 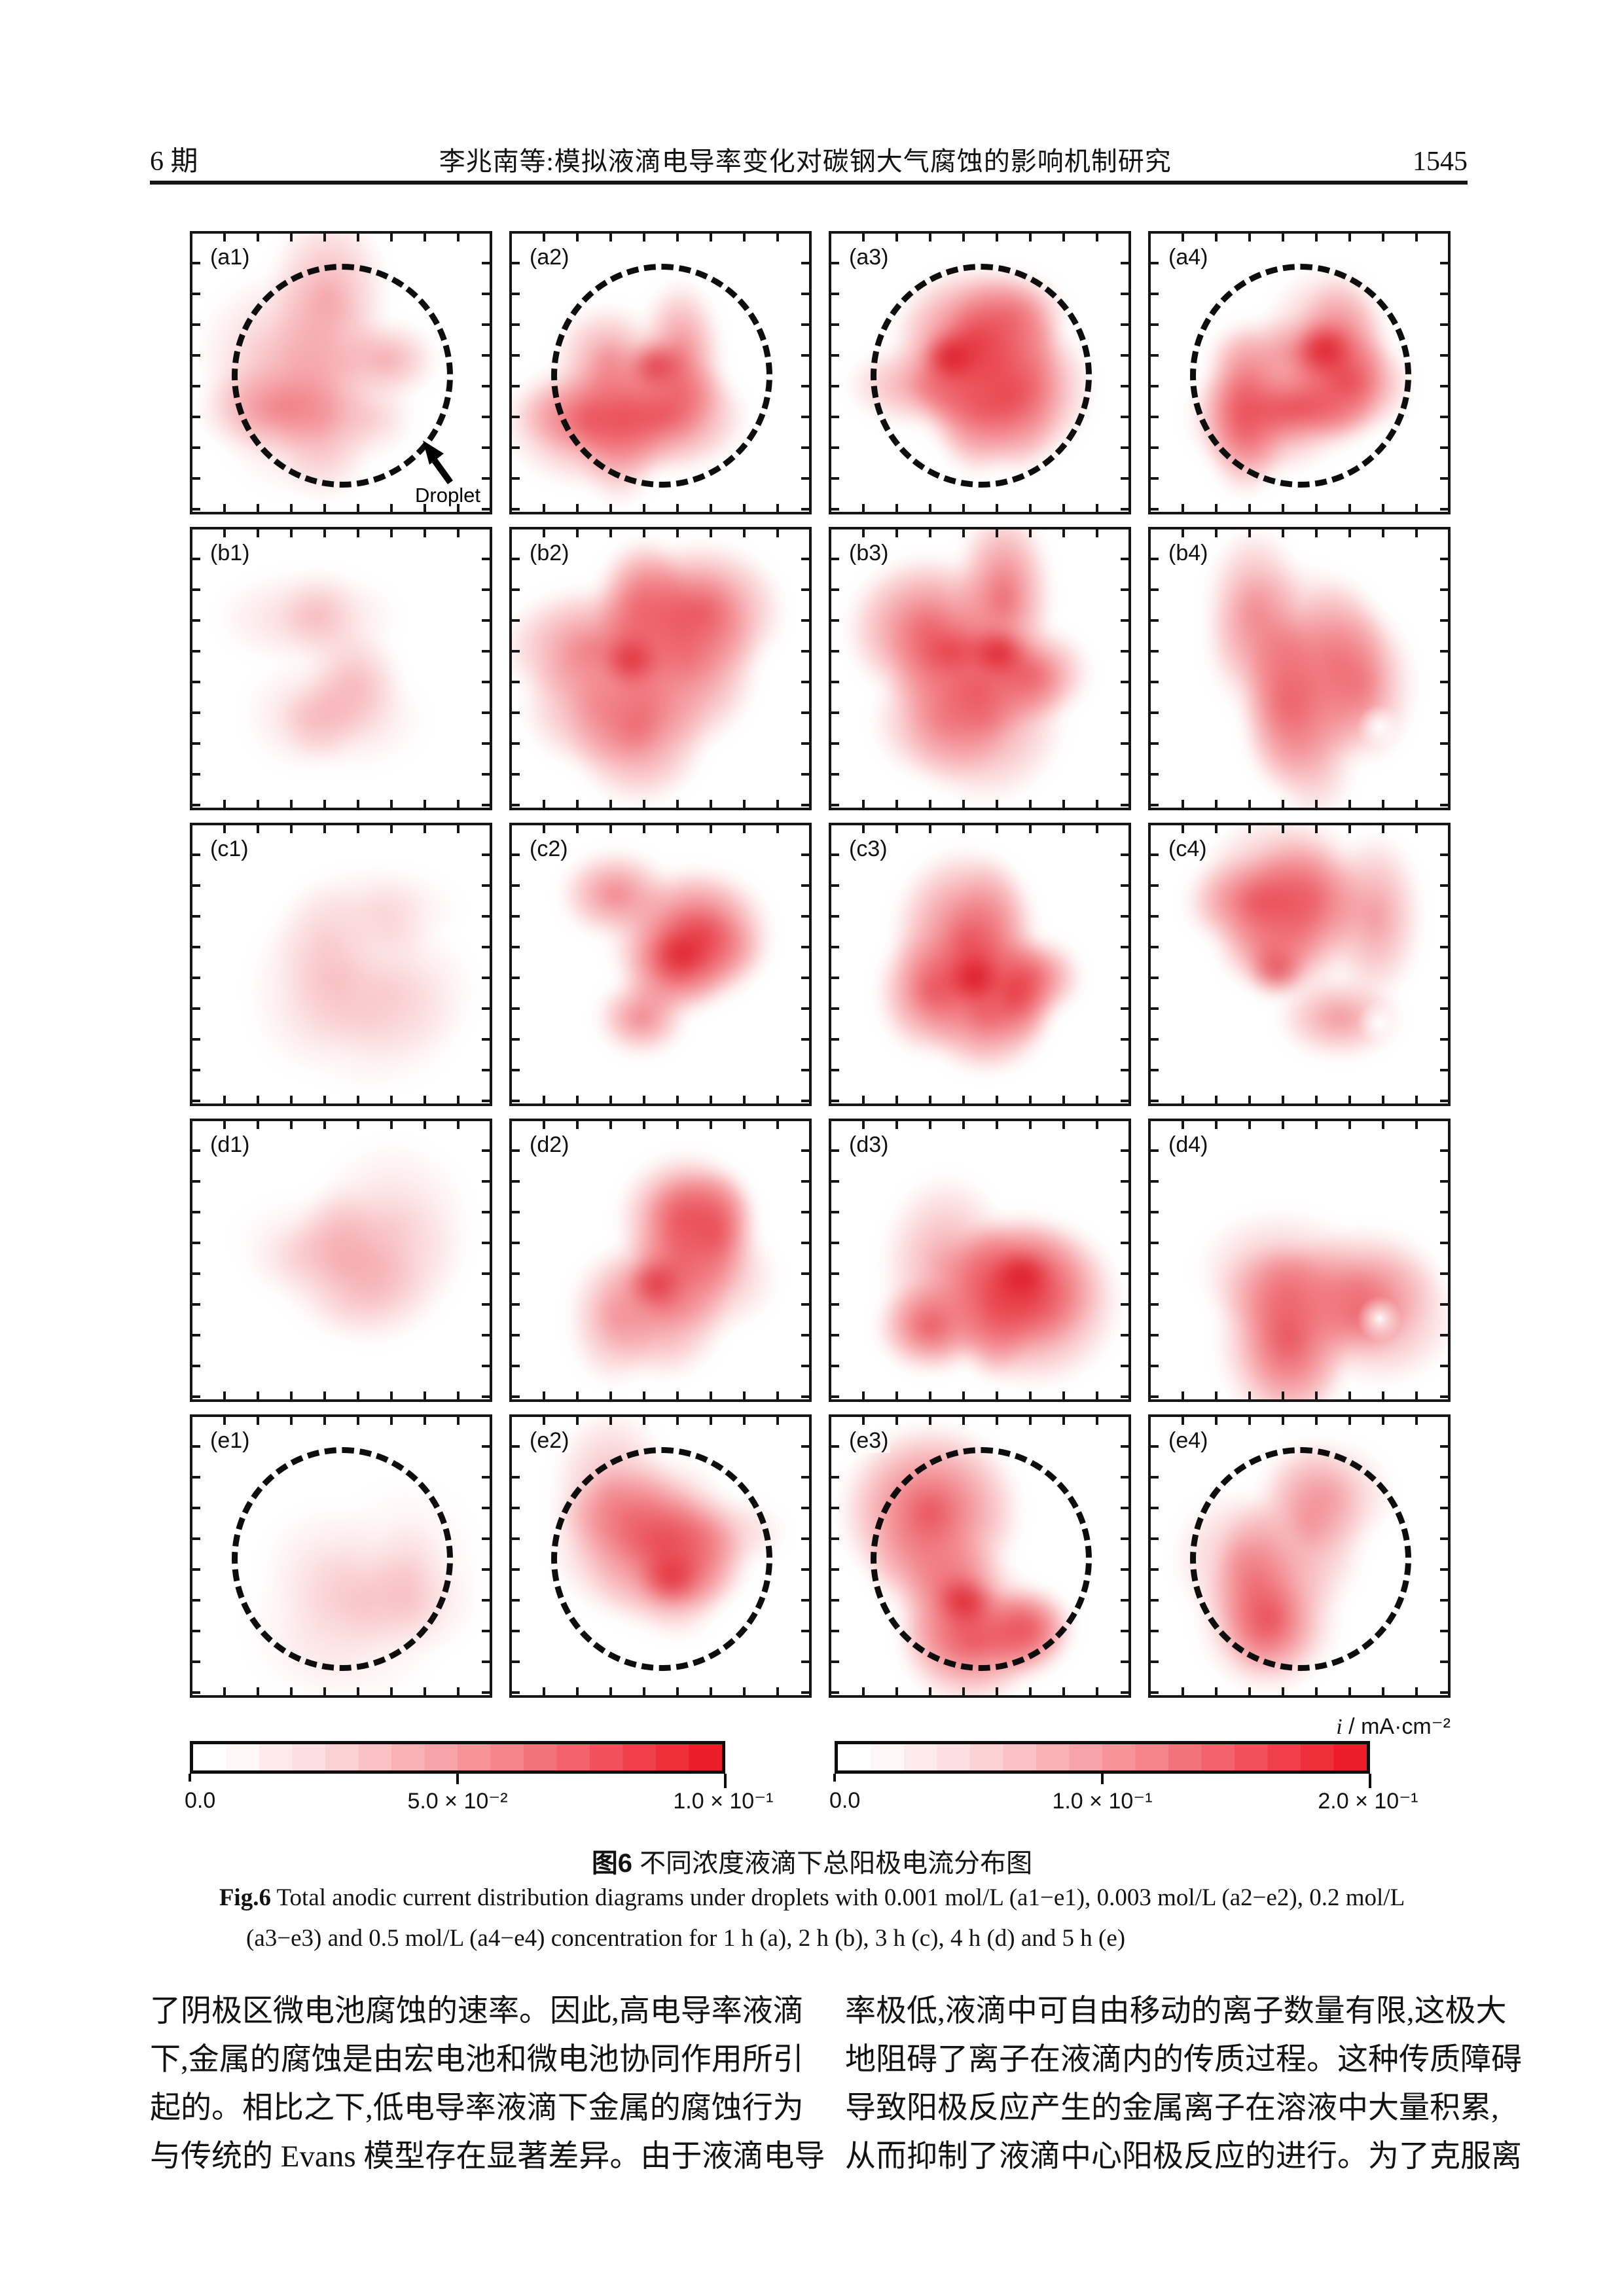 I want to click on panel-label-e1: (e1), so click(x=230, y=1441).